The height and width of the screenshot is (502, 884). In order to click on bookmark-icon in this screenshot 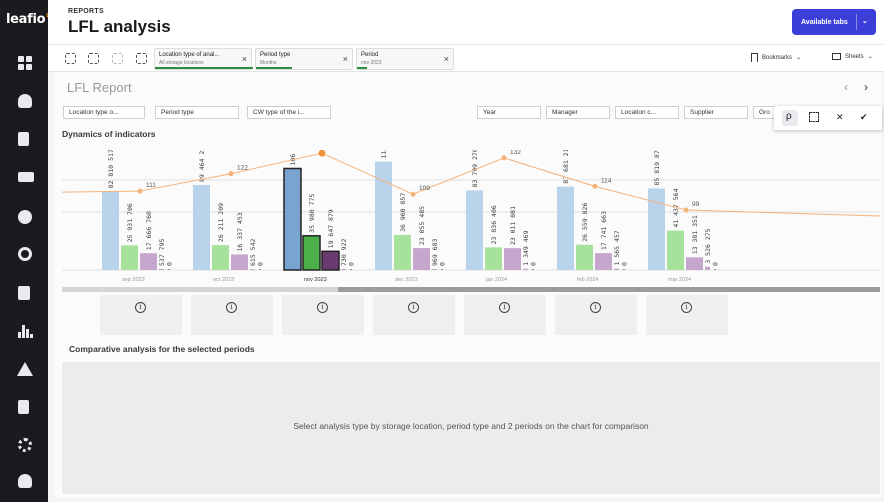, I will do `click(754, 57)`.